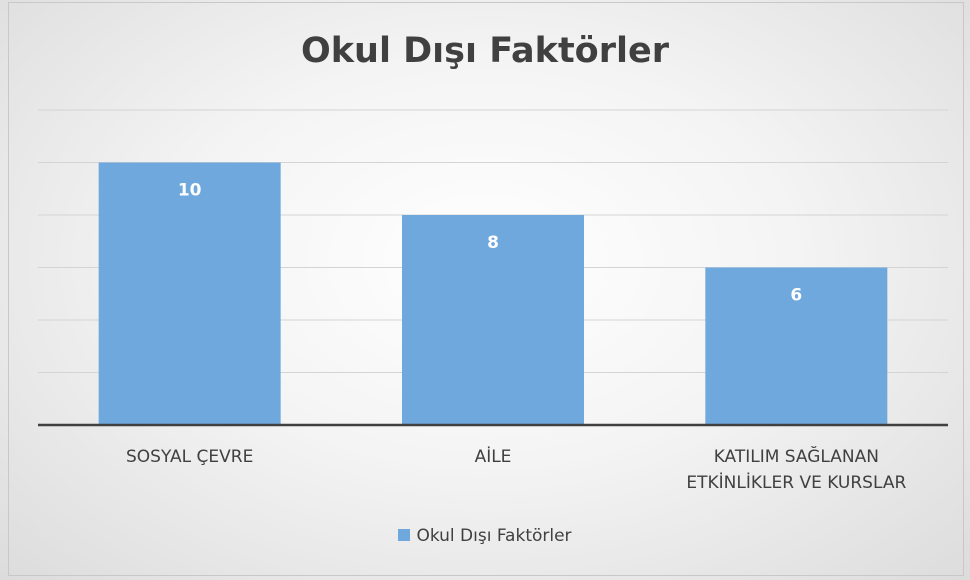 The height and width of the screenshot is (580, 970). Describe the element at coordinates (493, 457) in the screenshot. I see `x-tick-label: AİLE` at that location.